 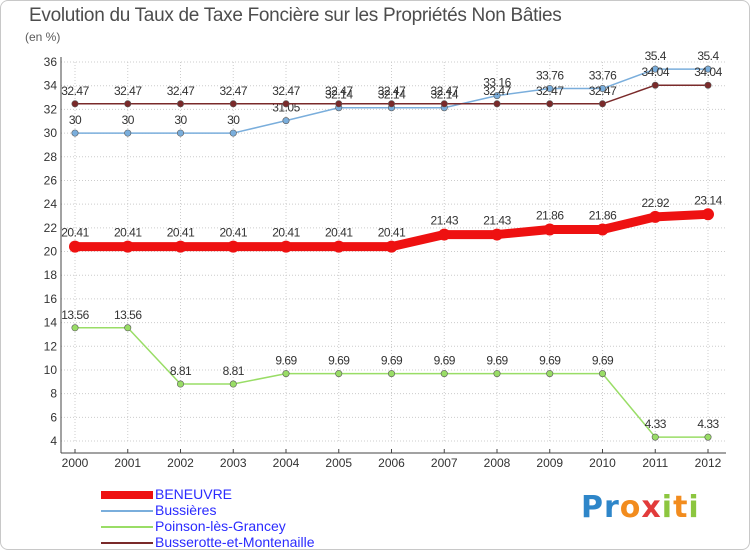 What do you see at coordinates (655, 203) in the screenshot?
I see `data-label-beneuvre: 22.92` at bounding box center [655, 203].